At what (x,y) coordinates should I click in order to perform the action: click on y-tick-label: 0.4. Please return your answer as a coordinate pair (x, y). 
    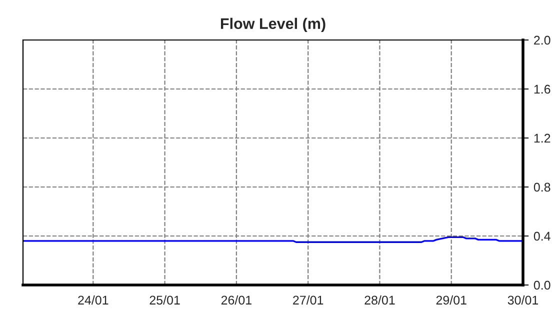
    Looking at the image, I should click on (542, 236).